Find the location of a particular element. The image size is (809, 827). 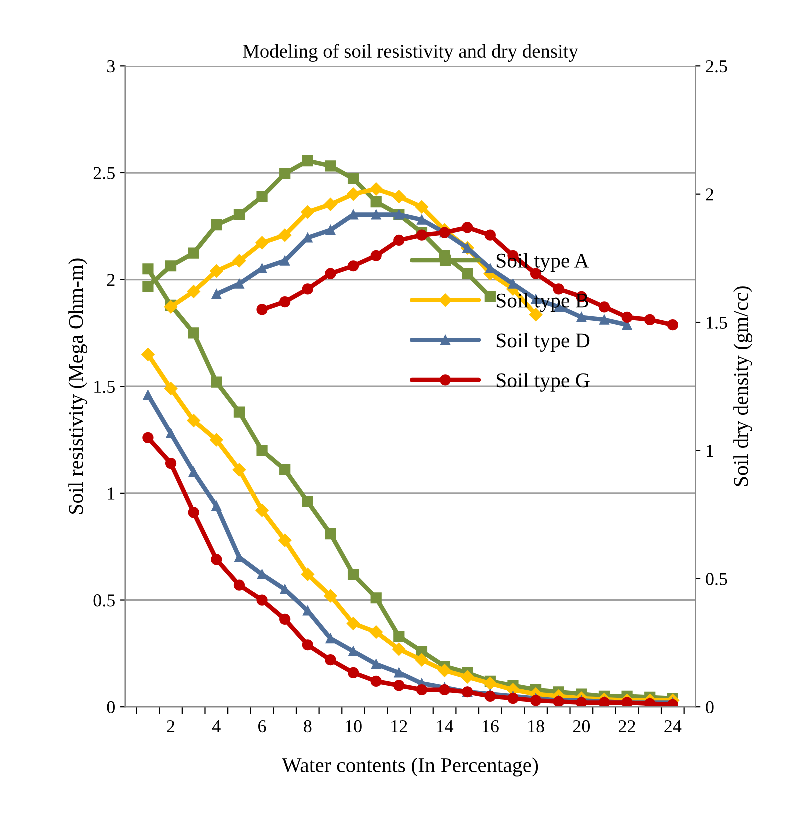

y-tick-label: 1.5 is located at coordinates (104, 387).